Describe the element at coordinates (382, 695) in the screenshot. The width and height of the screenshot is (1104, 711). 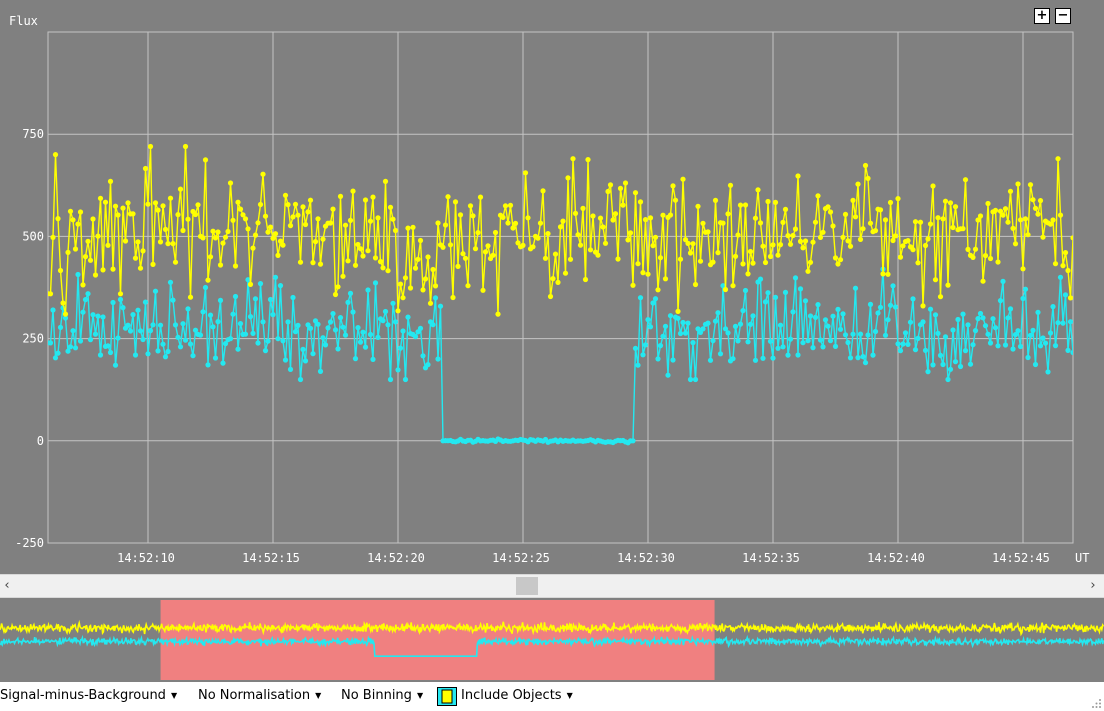
I see `binning-dropdown: No Binning ▼` at that location.